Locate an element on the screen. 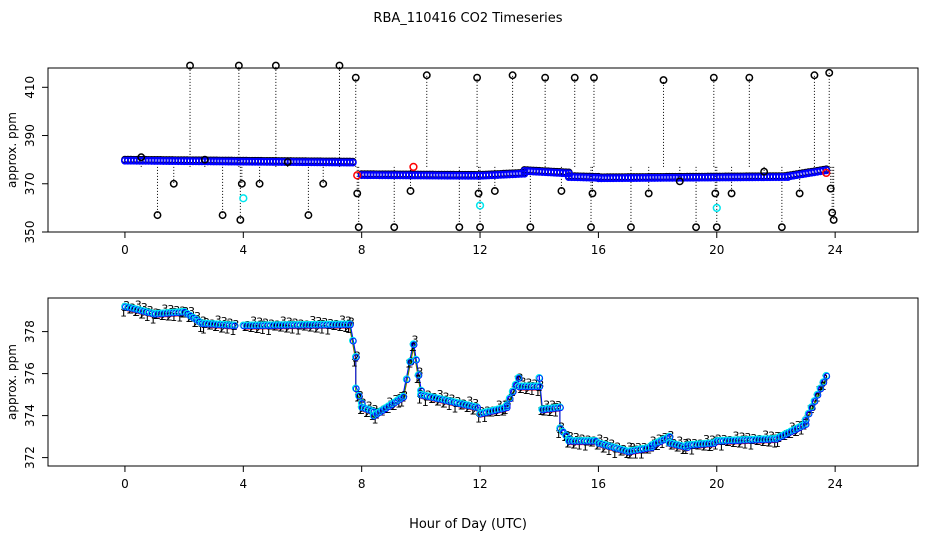  x-tick-label: 16 is located at coordinates (598, 250).